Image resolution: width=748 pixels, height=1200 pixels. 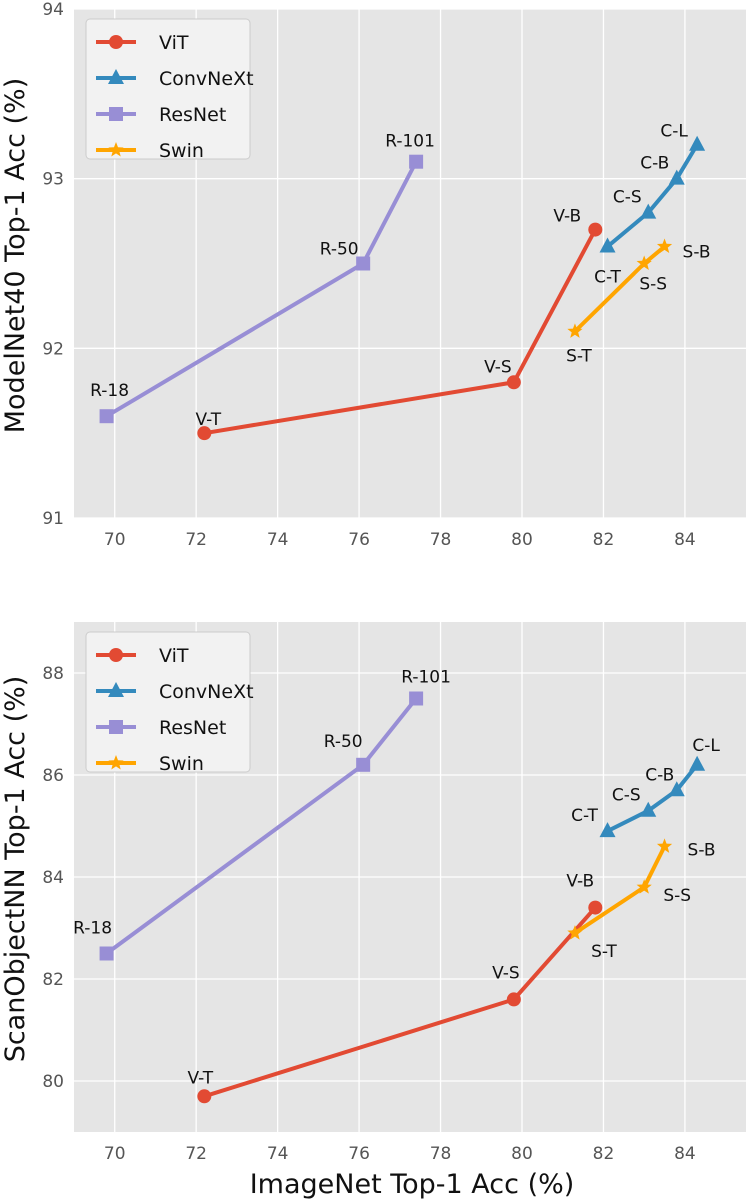 What do you see at coordinates (53, 10) in the screenshot?
I see `y-tick-label: 94` at bounding box center [53, 10].